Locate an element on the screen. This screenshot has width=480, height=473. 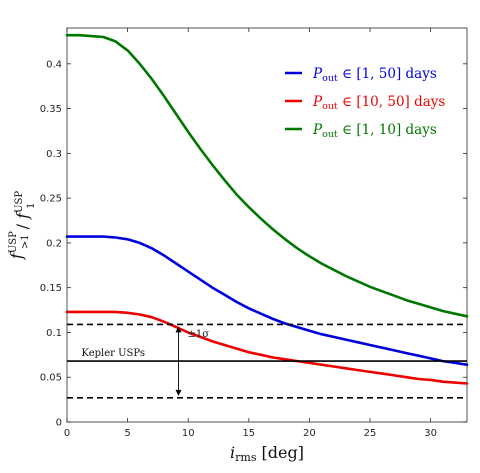
y-tick-label: 0 is located at coordinates (59, 423).